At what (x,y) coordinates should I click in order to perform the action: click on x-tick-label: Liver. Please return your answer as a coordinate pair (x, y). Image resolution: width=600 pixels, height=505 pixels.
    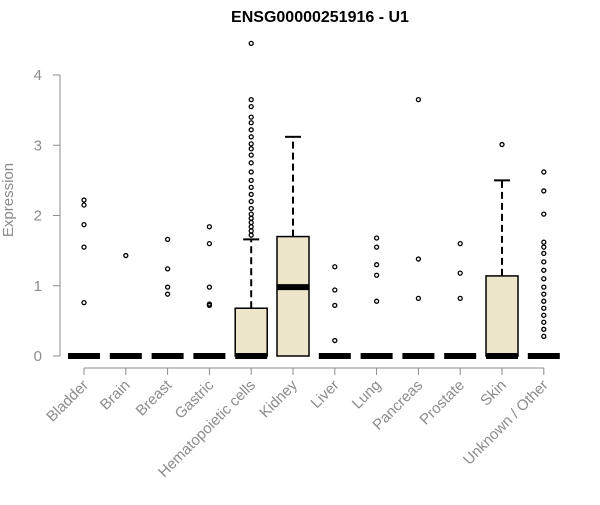
    Looking at the image, I should click on (325, 394).